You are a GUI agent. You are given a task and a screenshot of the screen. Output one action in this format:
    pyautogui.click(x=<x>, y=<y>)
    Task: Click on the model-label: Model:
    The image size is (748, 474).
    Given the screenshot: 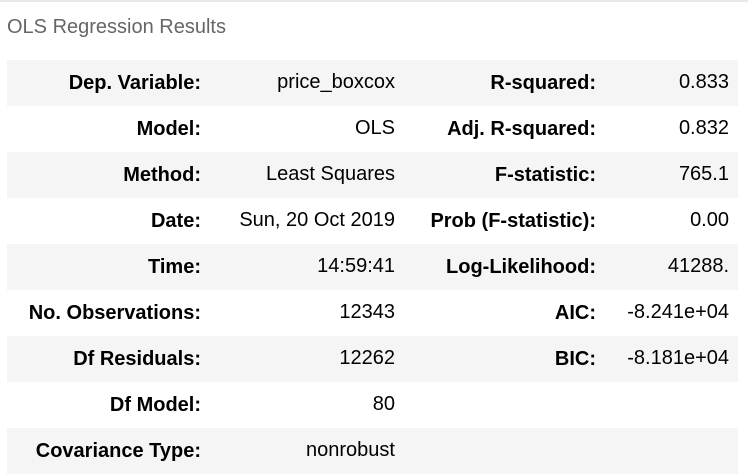 What is the action you would take?
    pyautogui.click(x=108, y=129)
    